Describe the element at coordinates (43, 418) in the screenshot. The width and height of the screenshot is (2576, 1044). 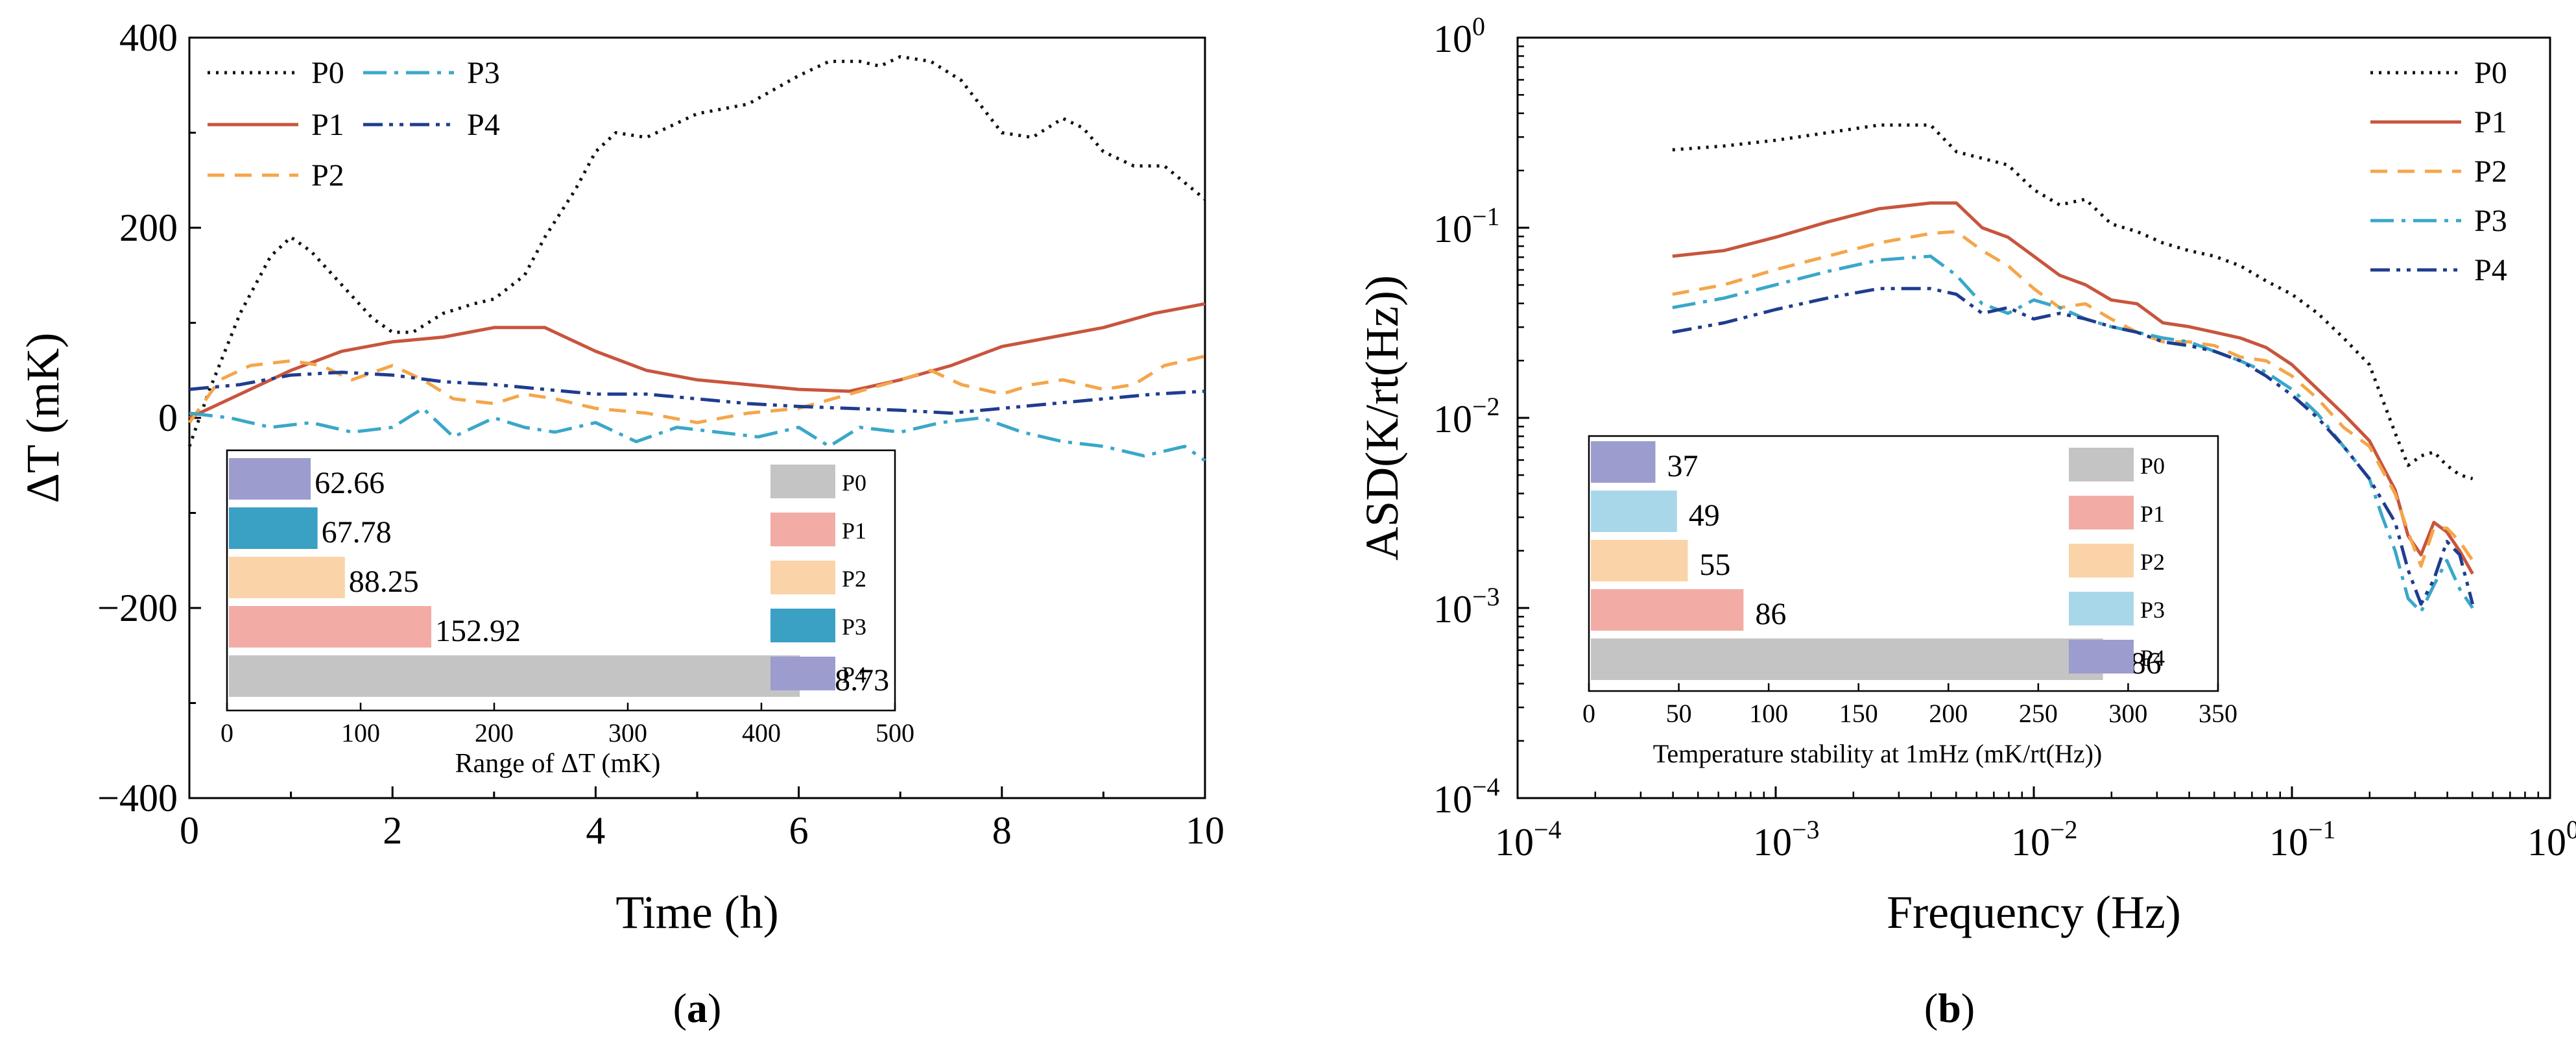
I see `y-axis-label: ΔT (mK)` at that location.